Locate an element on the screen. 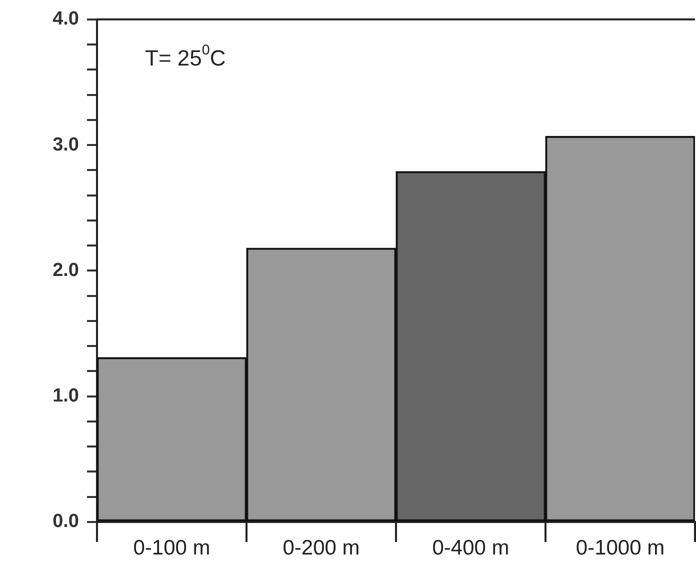 The image size is (696, 566). y-tick-label: 0.0 is located at coordinates (65, 521).